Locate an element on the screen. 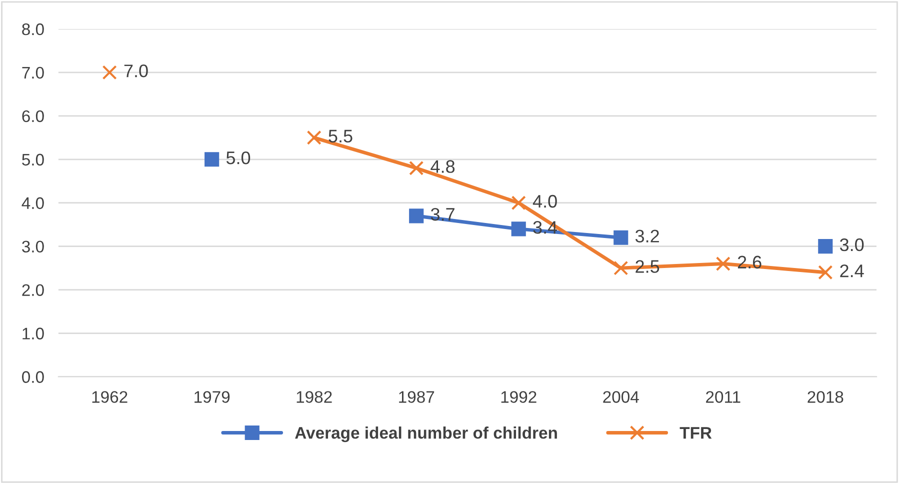 Image resolution: width=899 pixels, height=483 pixels. x-tick-label: 1962 is located at coordinates (110, 397).